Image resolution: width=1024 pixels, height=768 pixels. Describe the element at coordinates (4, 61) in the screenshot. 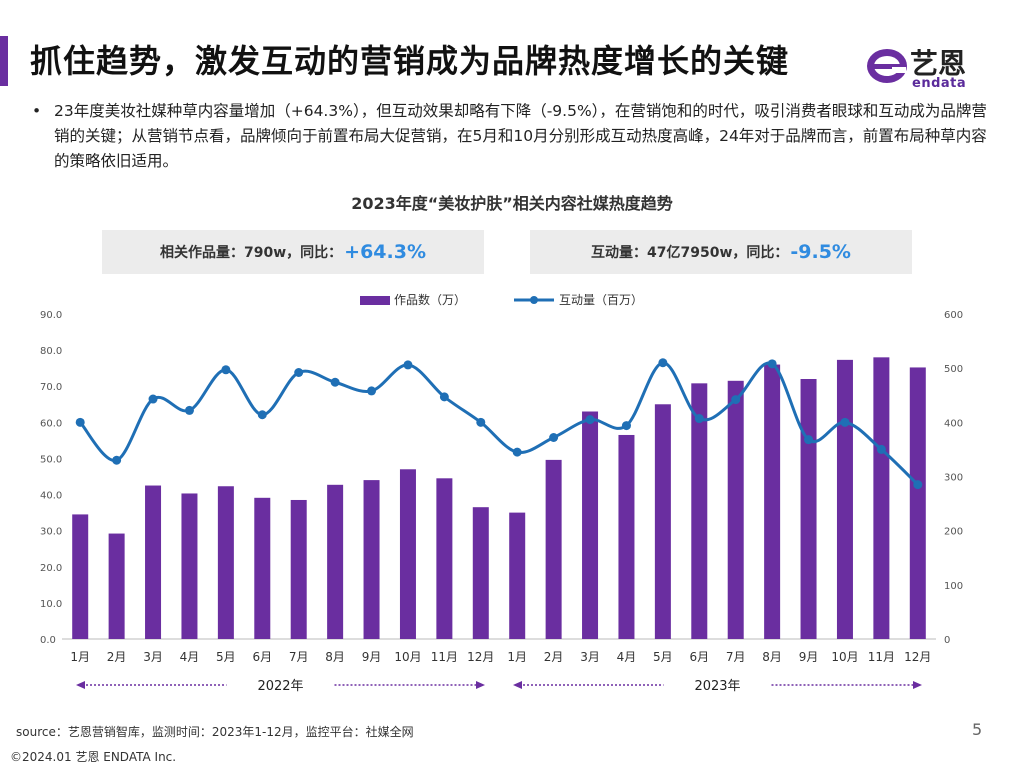

I see `title-accent-bar` at that location.